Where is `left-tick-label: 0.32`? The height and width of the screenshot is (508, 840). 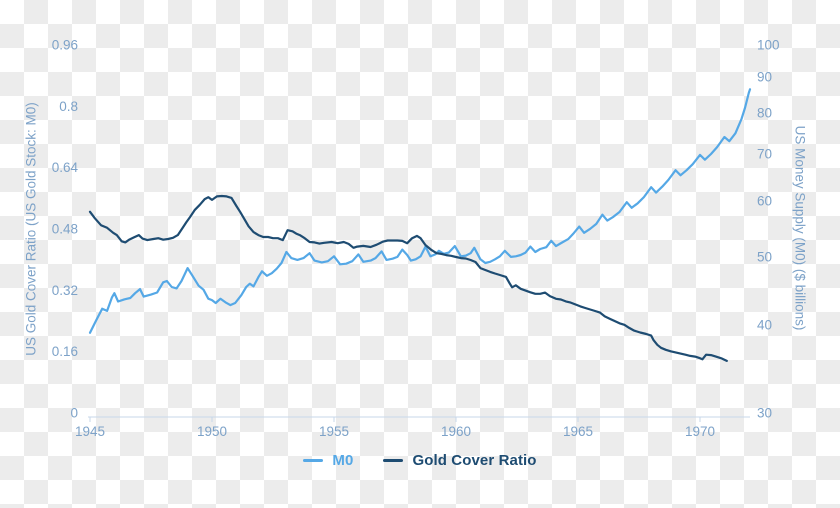 left-tick-label: 0.32 is located at coordinates (65, 290).